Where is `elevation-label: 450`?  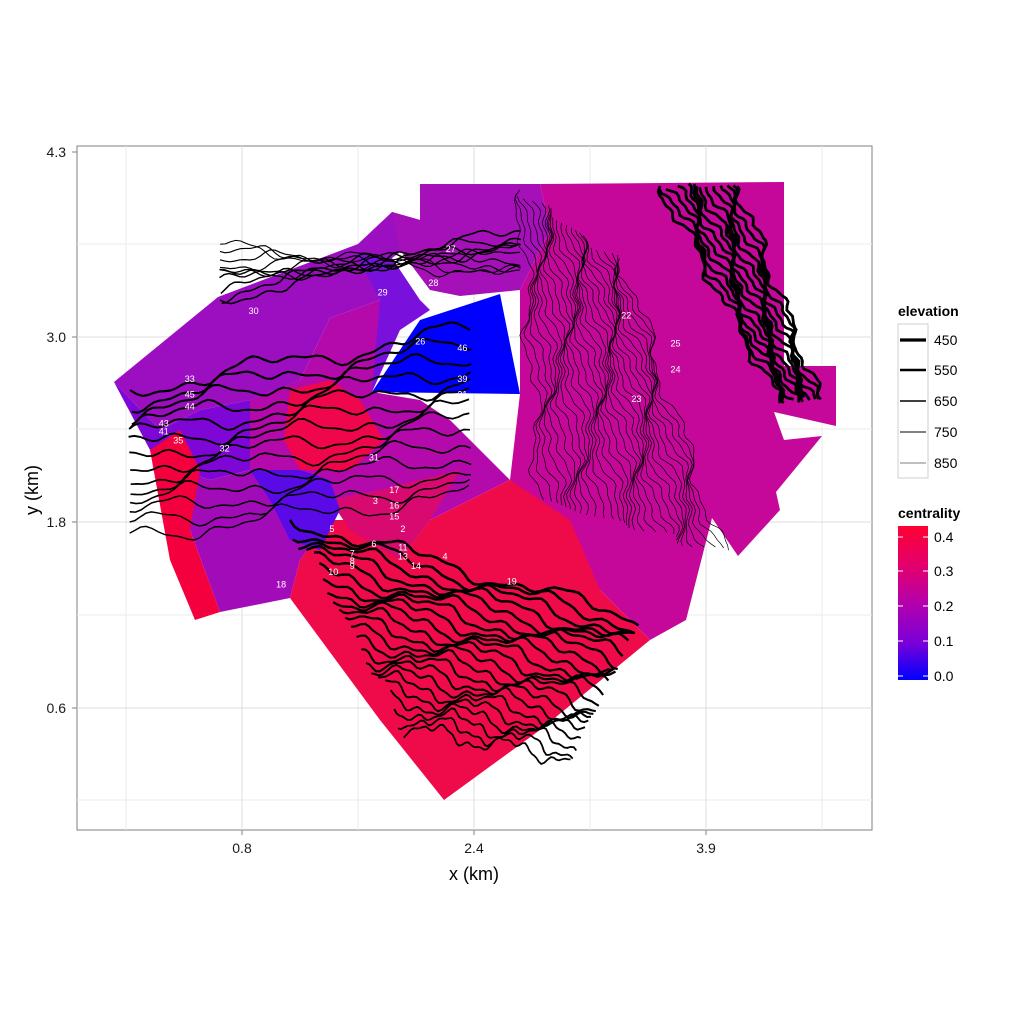
elevation-label: 450 is located at coordinates (946, 340).